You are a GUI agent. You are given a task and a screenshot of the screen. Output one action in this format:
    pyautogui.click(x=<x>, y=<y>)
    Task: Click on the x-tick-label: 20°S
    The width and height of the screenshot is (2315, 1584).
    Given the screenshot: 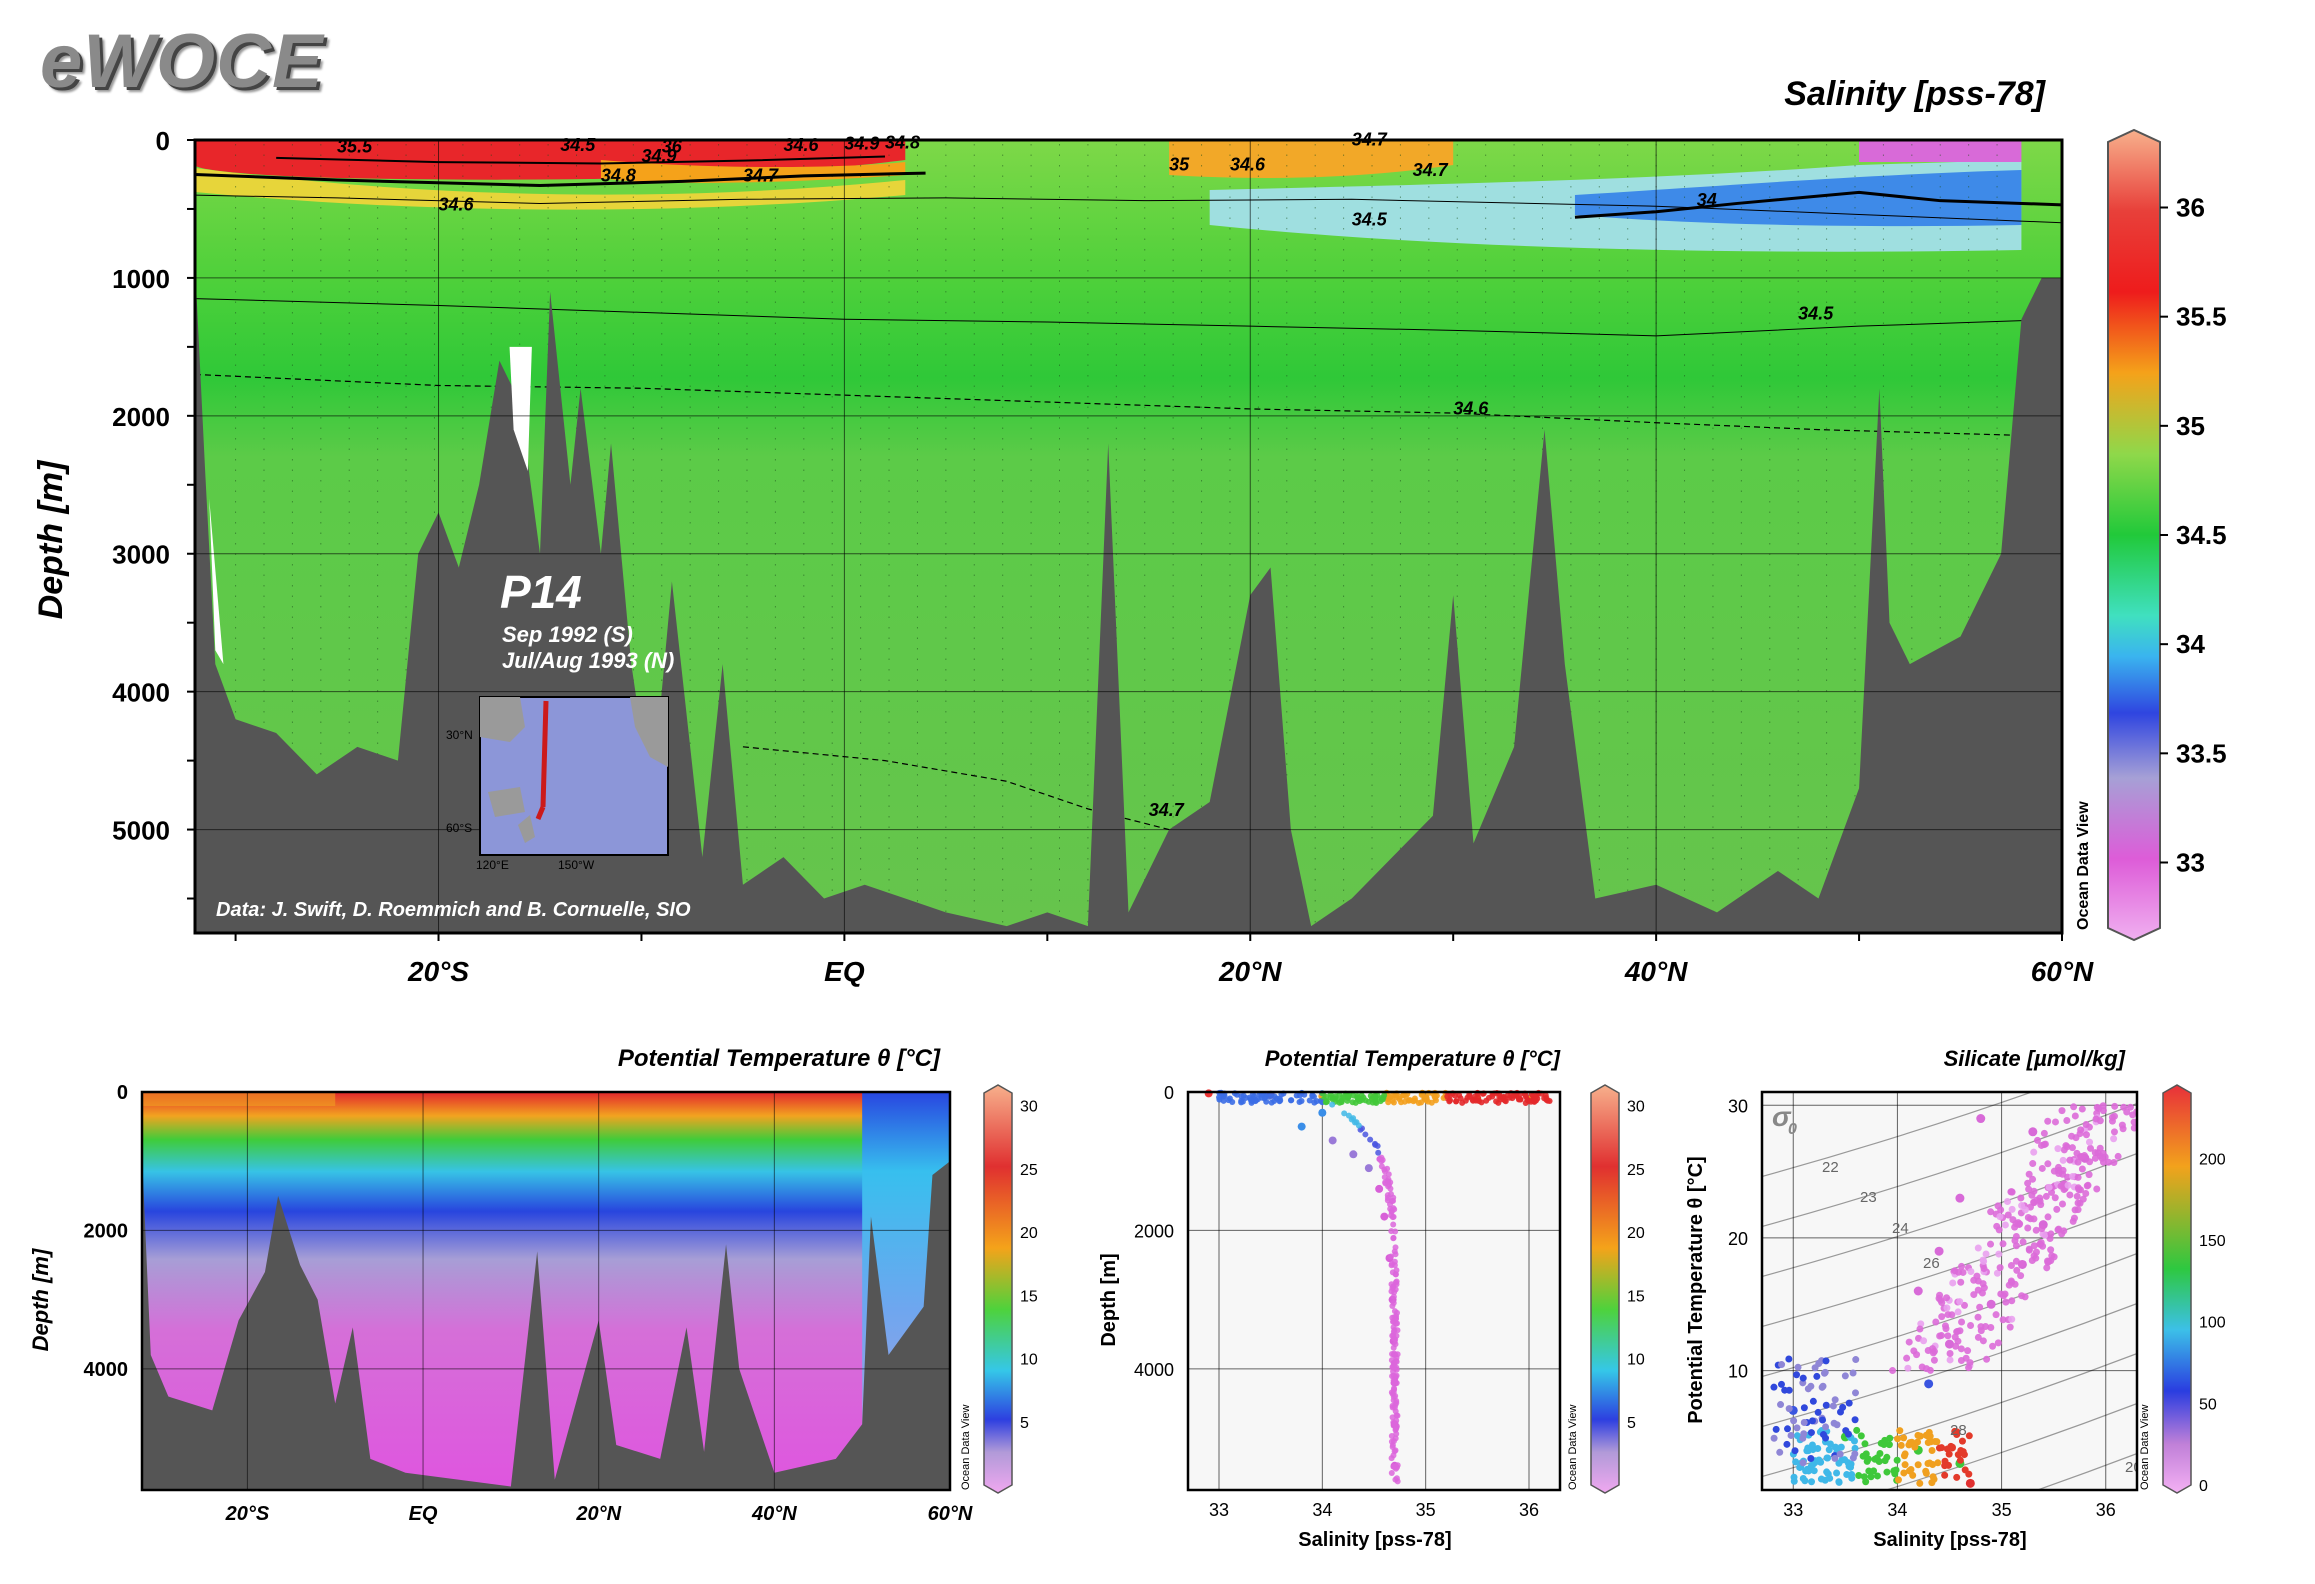 What is the action you would take?
    pyautogui.click(x=438, y=971)
    